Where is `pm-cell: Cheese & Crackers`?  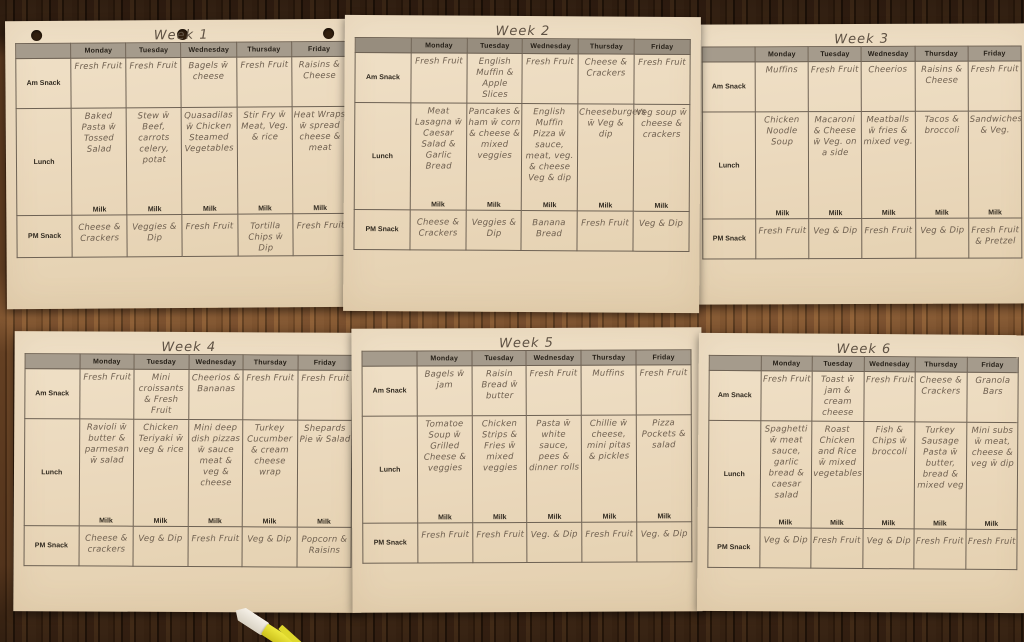 pm-cell: Cheese & Crackers is located at coordinates (437, 230).